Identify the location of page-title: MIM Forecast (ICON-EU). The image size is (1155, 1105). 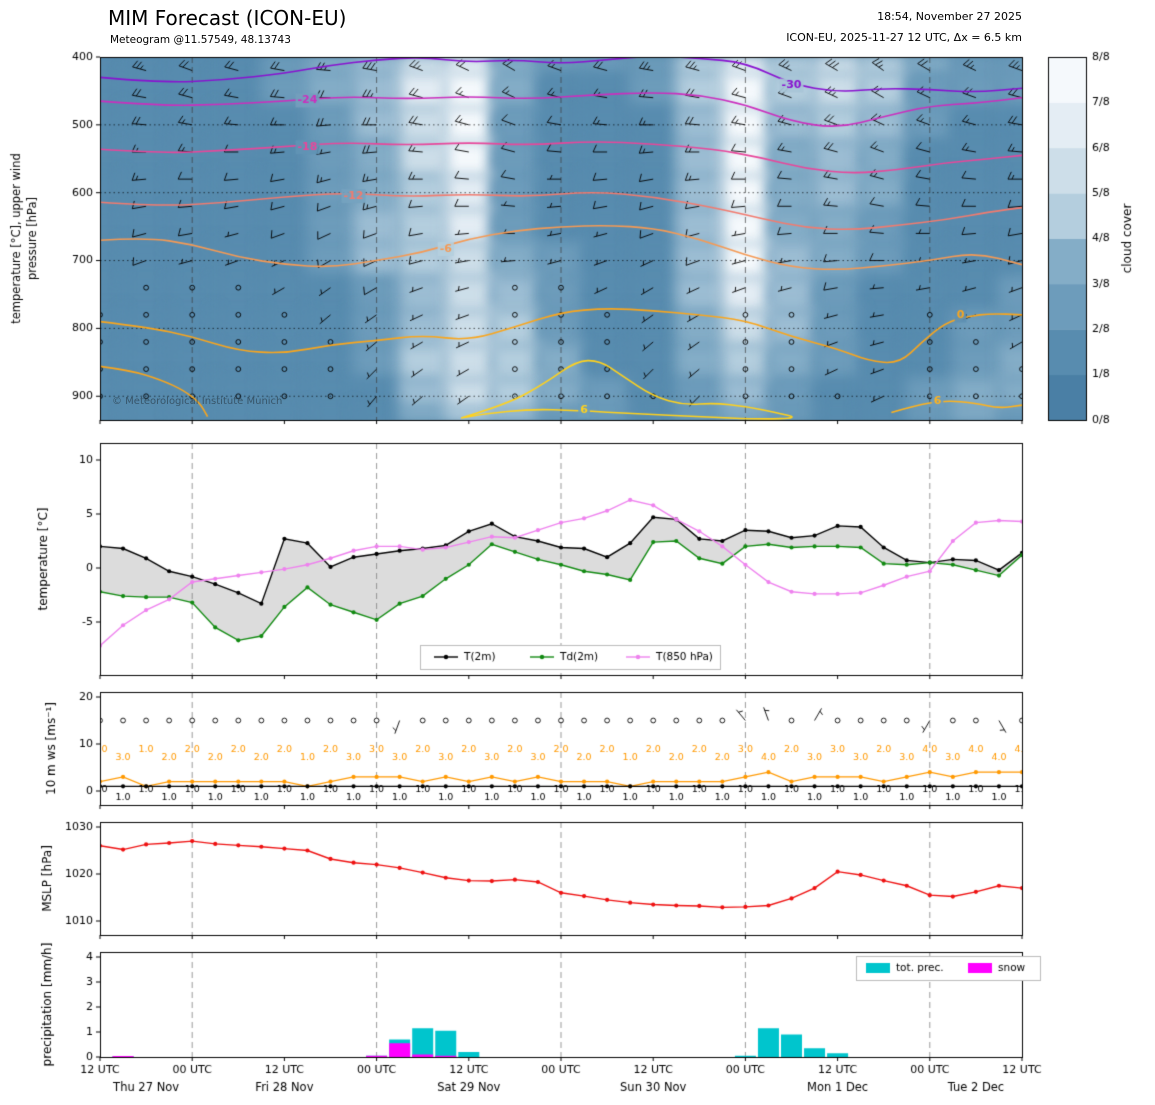
(227, 18).